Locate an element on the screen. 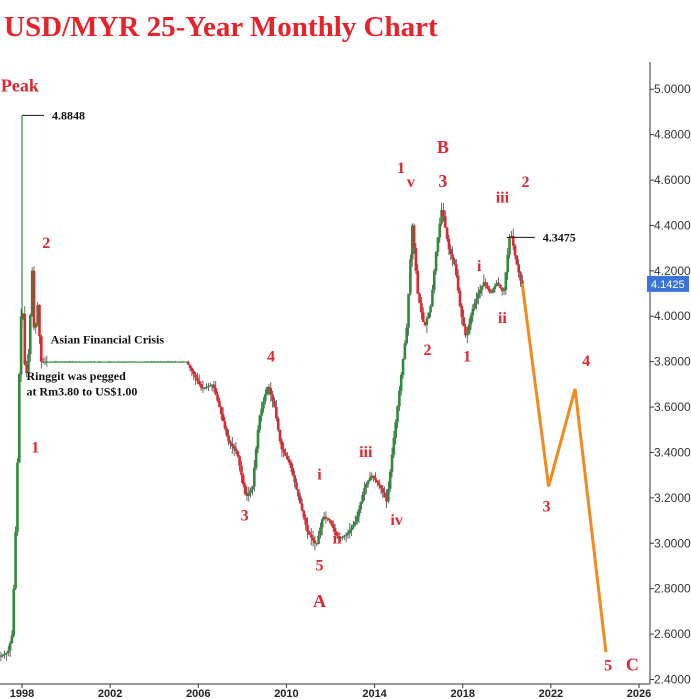 This screenshot has height=699, width=691. wave-label: 3 is located at coordinates (245, 516).